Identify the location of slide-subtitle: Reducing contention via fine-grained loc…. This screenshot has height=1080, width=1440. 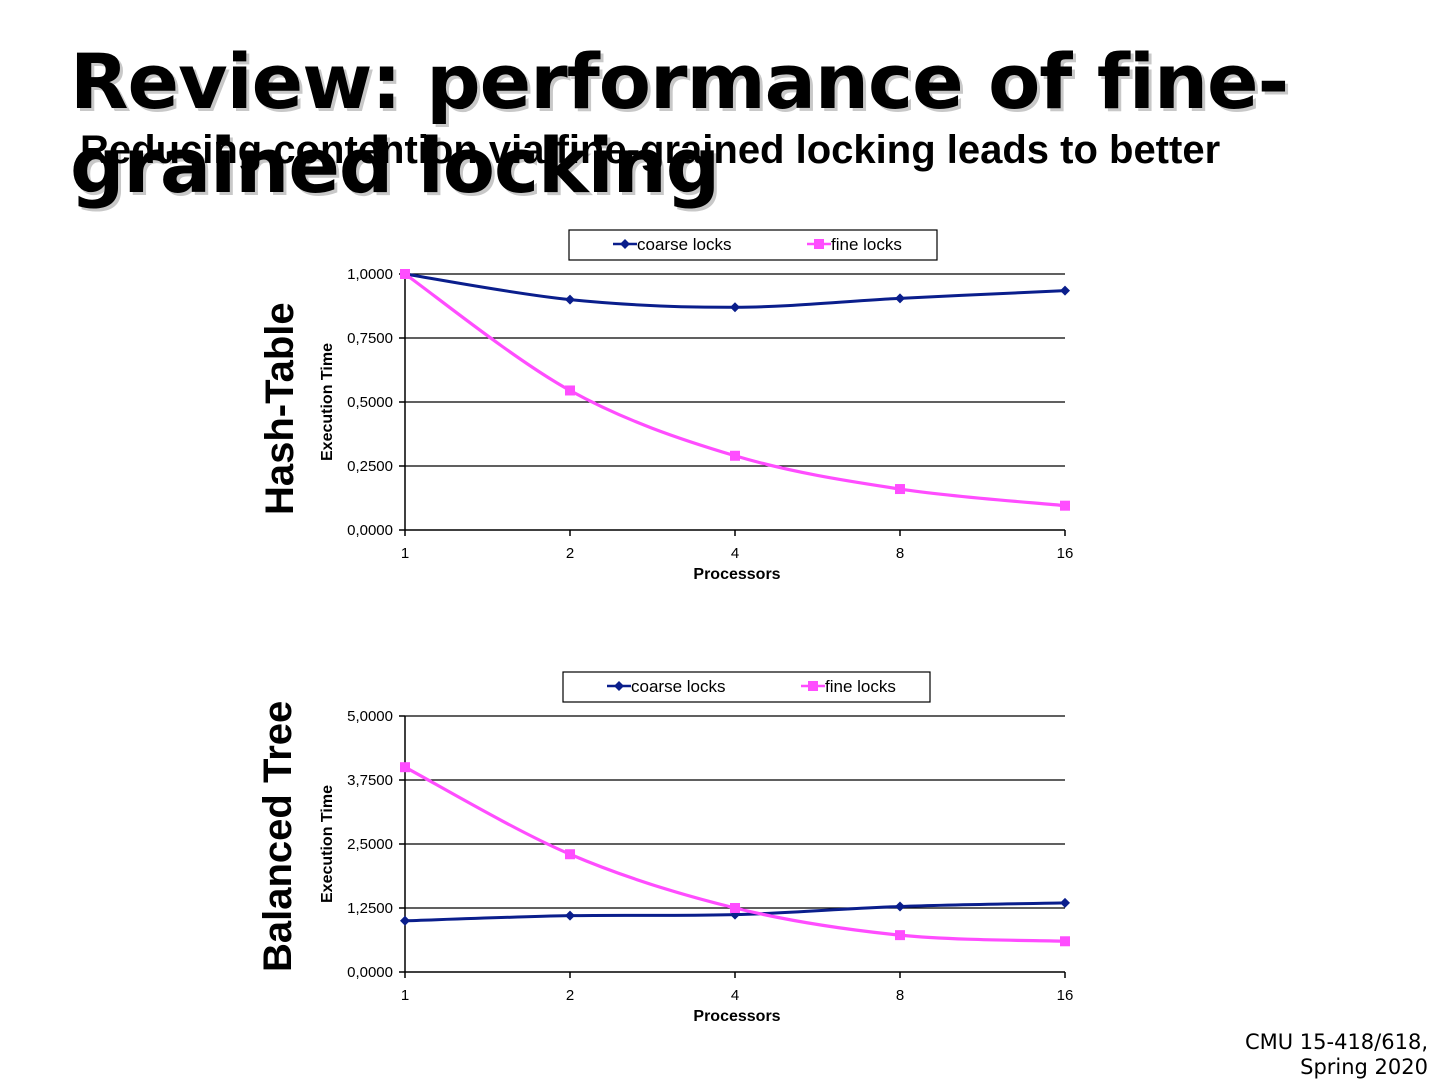
(650, 150).